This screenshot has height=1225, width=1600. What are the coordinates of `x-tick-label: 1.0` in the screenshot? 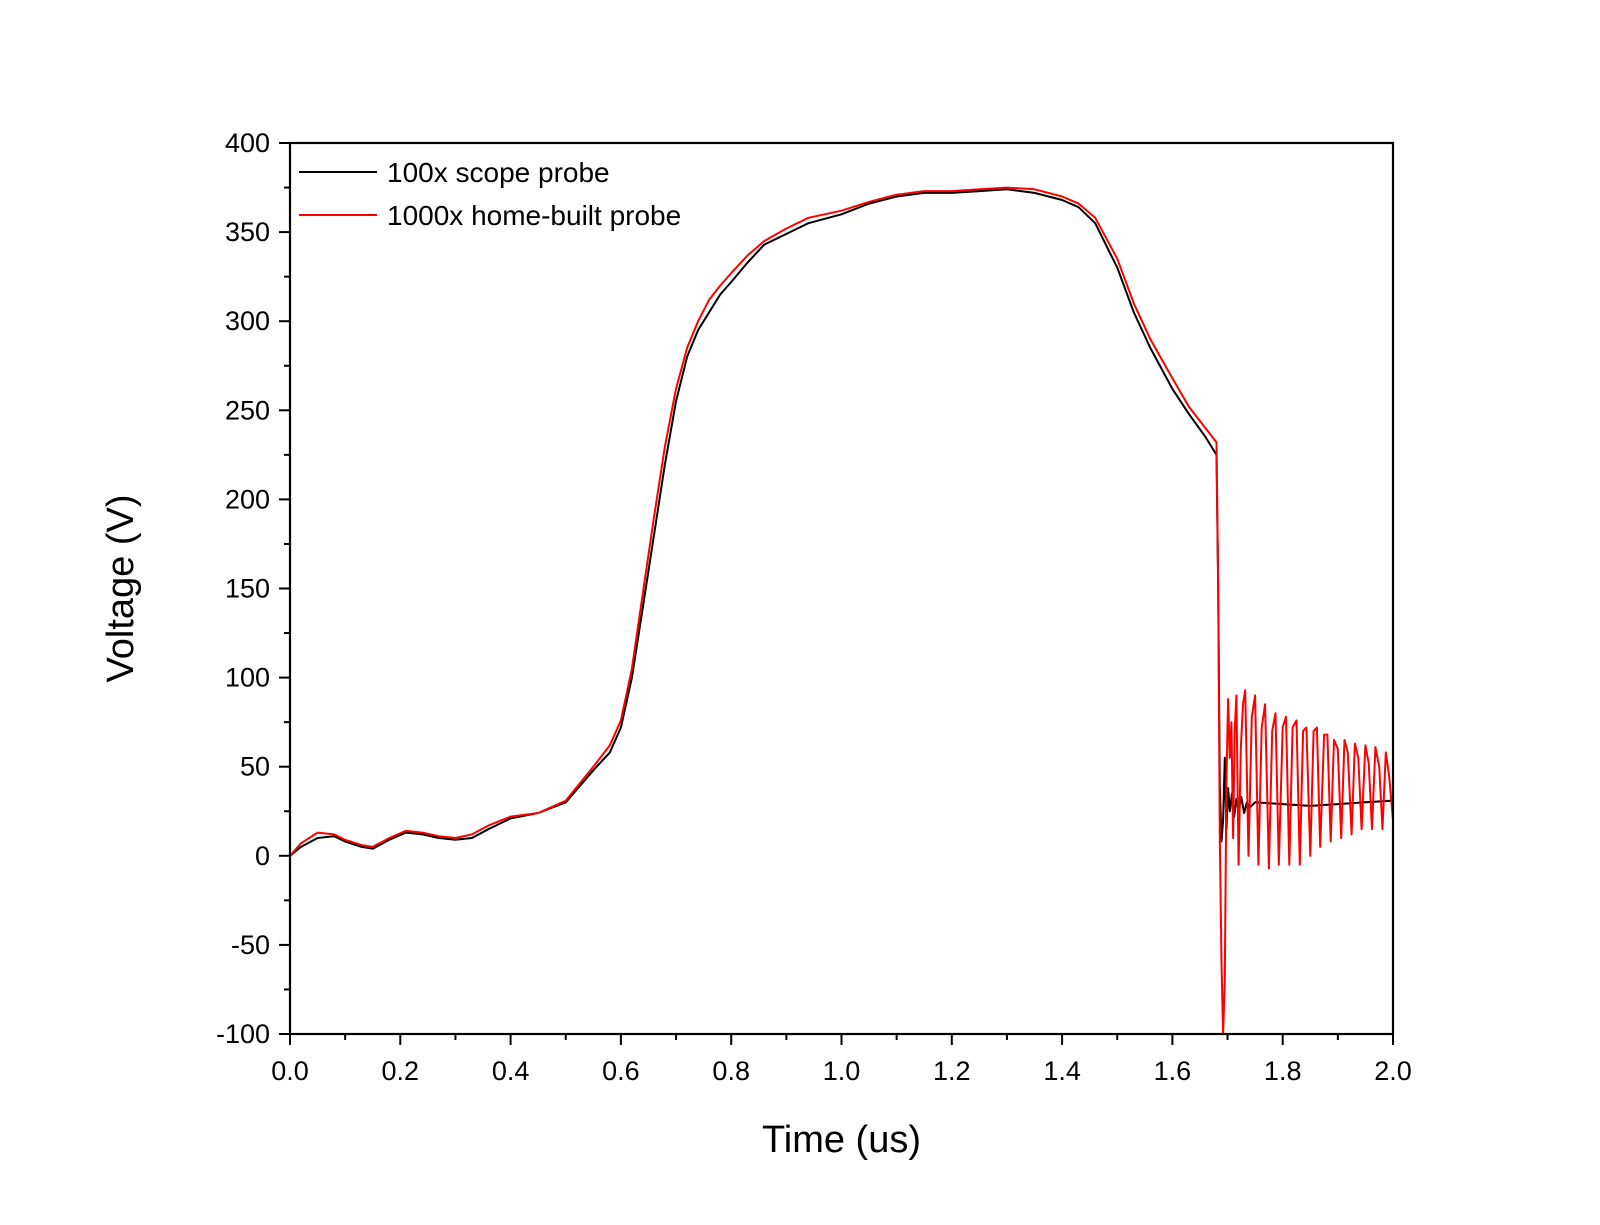 It's located at (842, 1071).